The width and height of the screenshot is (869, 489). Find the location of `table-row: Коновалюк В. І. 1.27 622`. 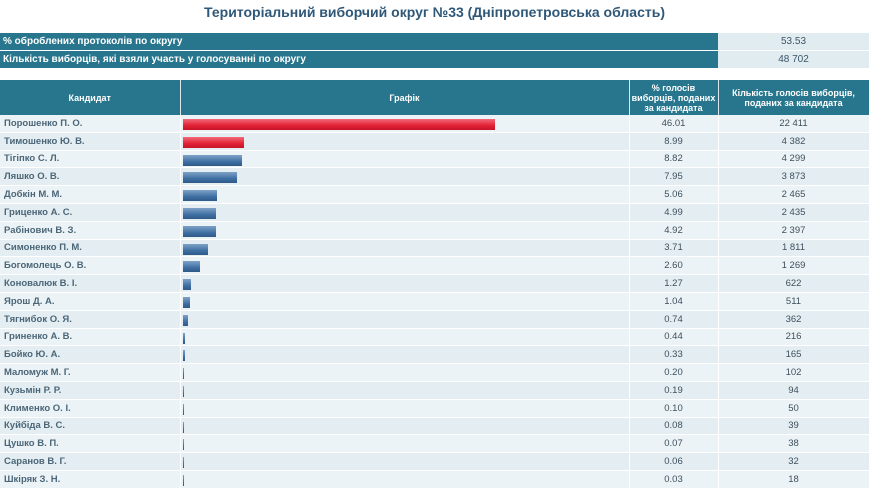

table-row: Коновалюк В. І. 1.27 622 is located at coordinates (434, 283).